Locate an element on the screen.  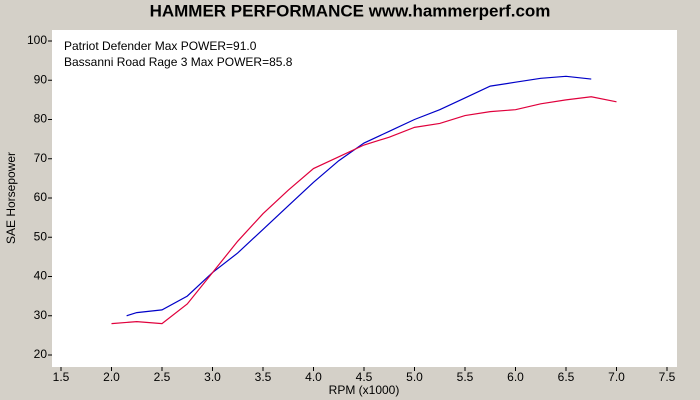
x-tick-label: 3.0 is located at coordinates (212, 377).